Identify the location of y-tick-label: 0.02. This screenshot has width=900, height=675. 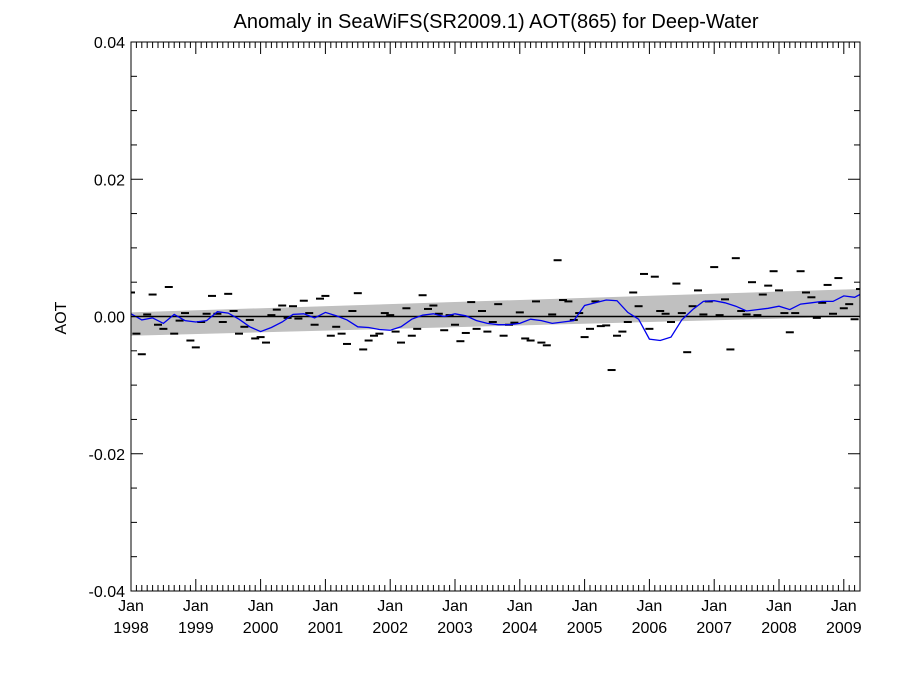
(109, 180).